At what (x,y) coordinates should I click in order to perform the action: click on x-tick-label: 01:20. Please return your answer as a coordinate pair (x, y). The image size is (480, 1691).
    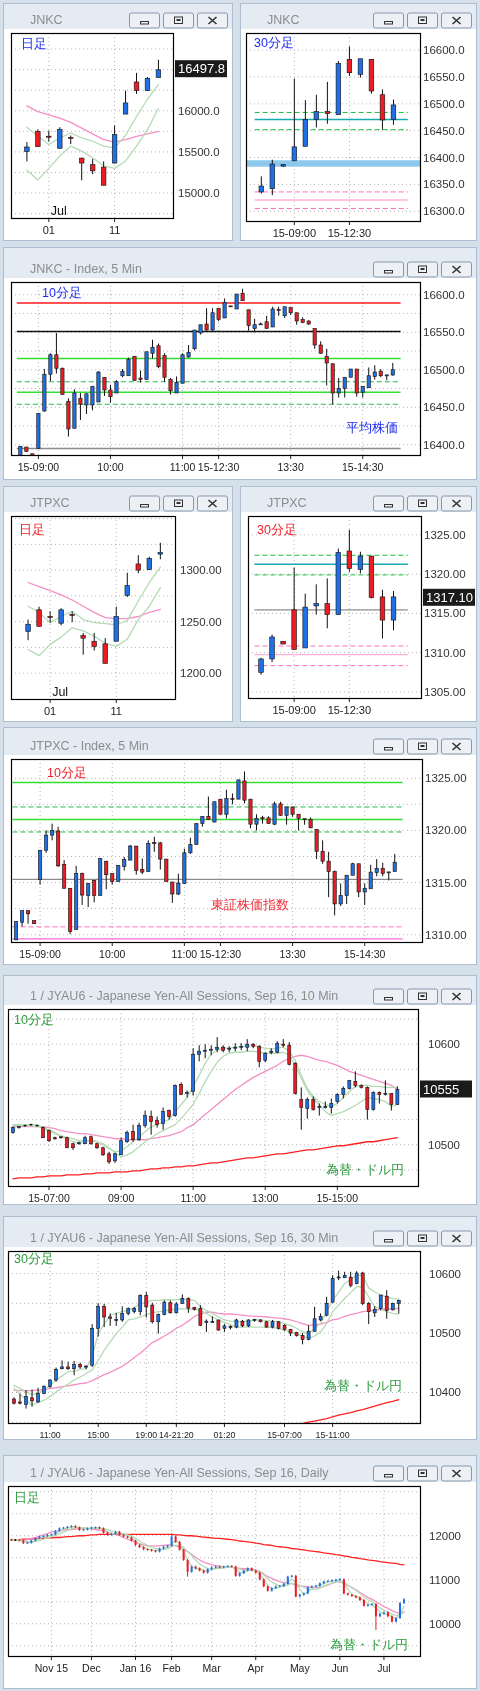
    Looking at the image, I should click on (224, 1435).